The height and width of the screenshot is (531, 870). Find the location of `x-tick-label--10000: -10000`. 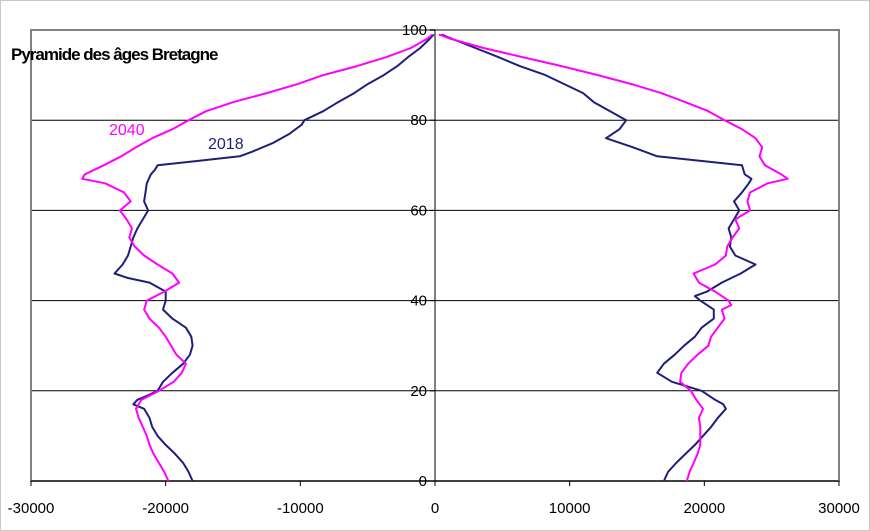

x-tick-label--10000: -10000 is located at coordinates (300, 508).